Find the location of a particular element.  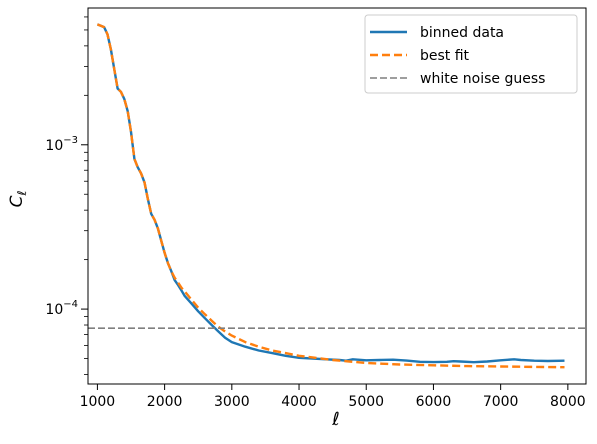

legend-entries: binned data best fit white noise guess is located at coordinates (457, 56).